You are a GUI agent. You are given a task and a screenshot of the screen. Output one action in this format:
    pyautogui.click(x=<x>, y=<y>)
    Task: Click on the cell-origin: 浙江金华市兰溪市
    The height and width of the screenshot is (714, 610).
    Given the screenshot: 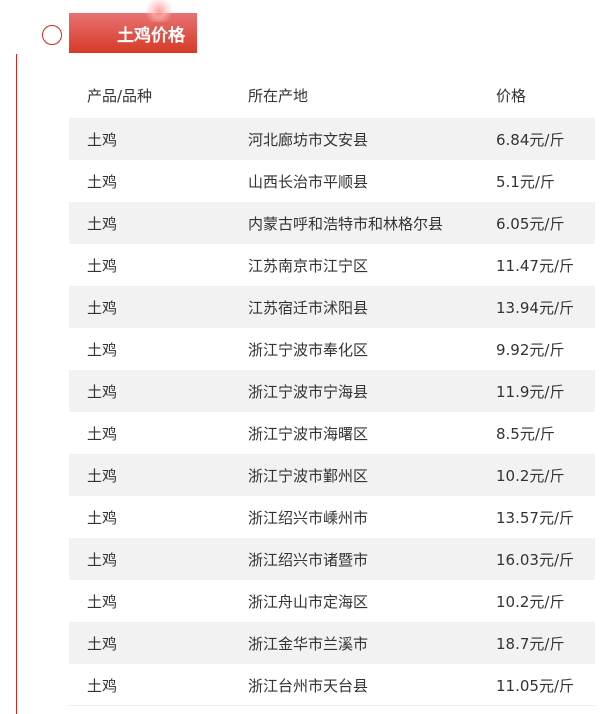 What is the action you would take?
    pyautogui.click(x=308, y=643)
    